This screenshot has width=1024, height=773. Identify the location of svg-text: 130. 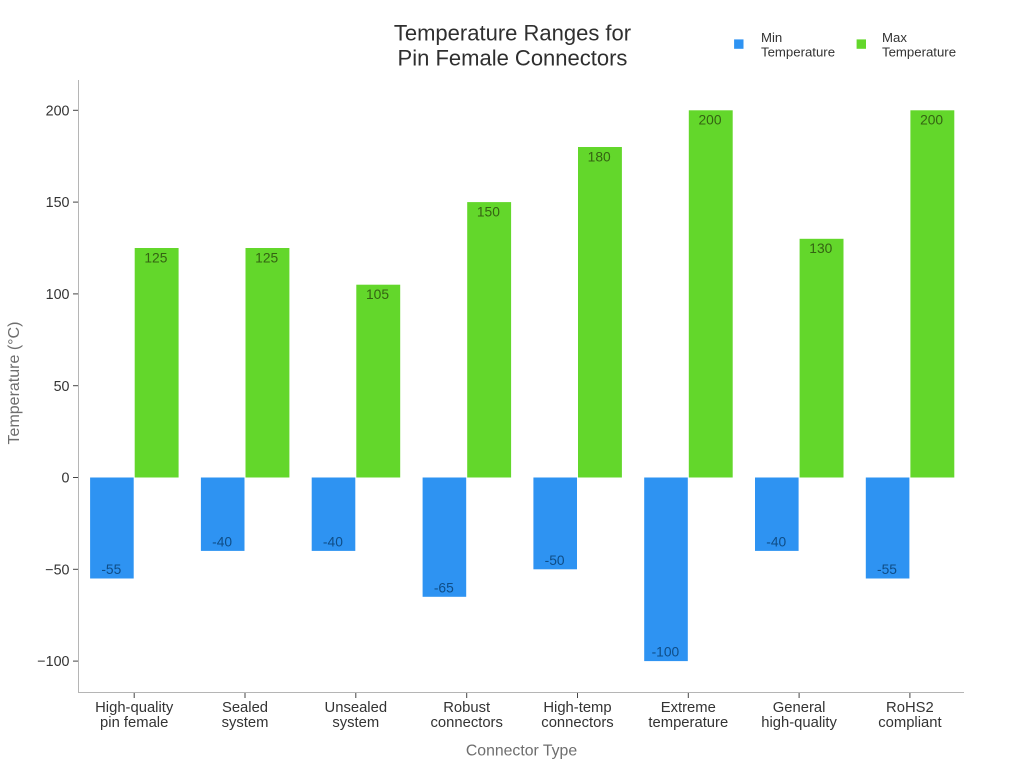
(820, 248).